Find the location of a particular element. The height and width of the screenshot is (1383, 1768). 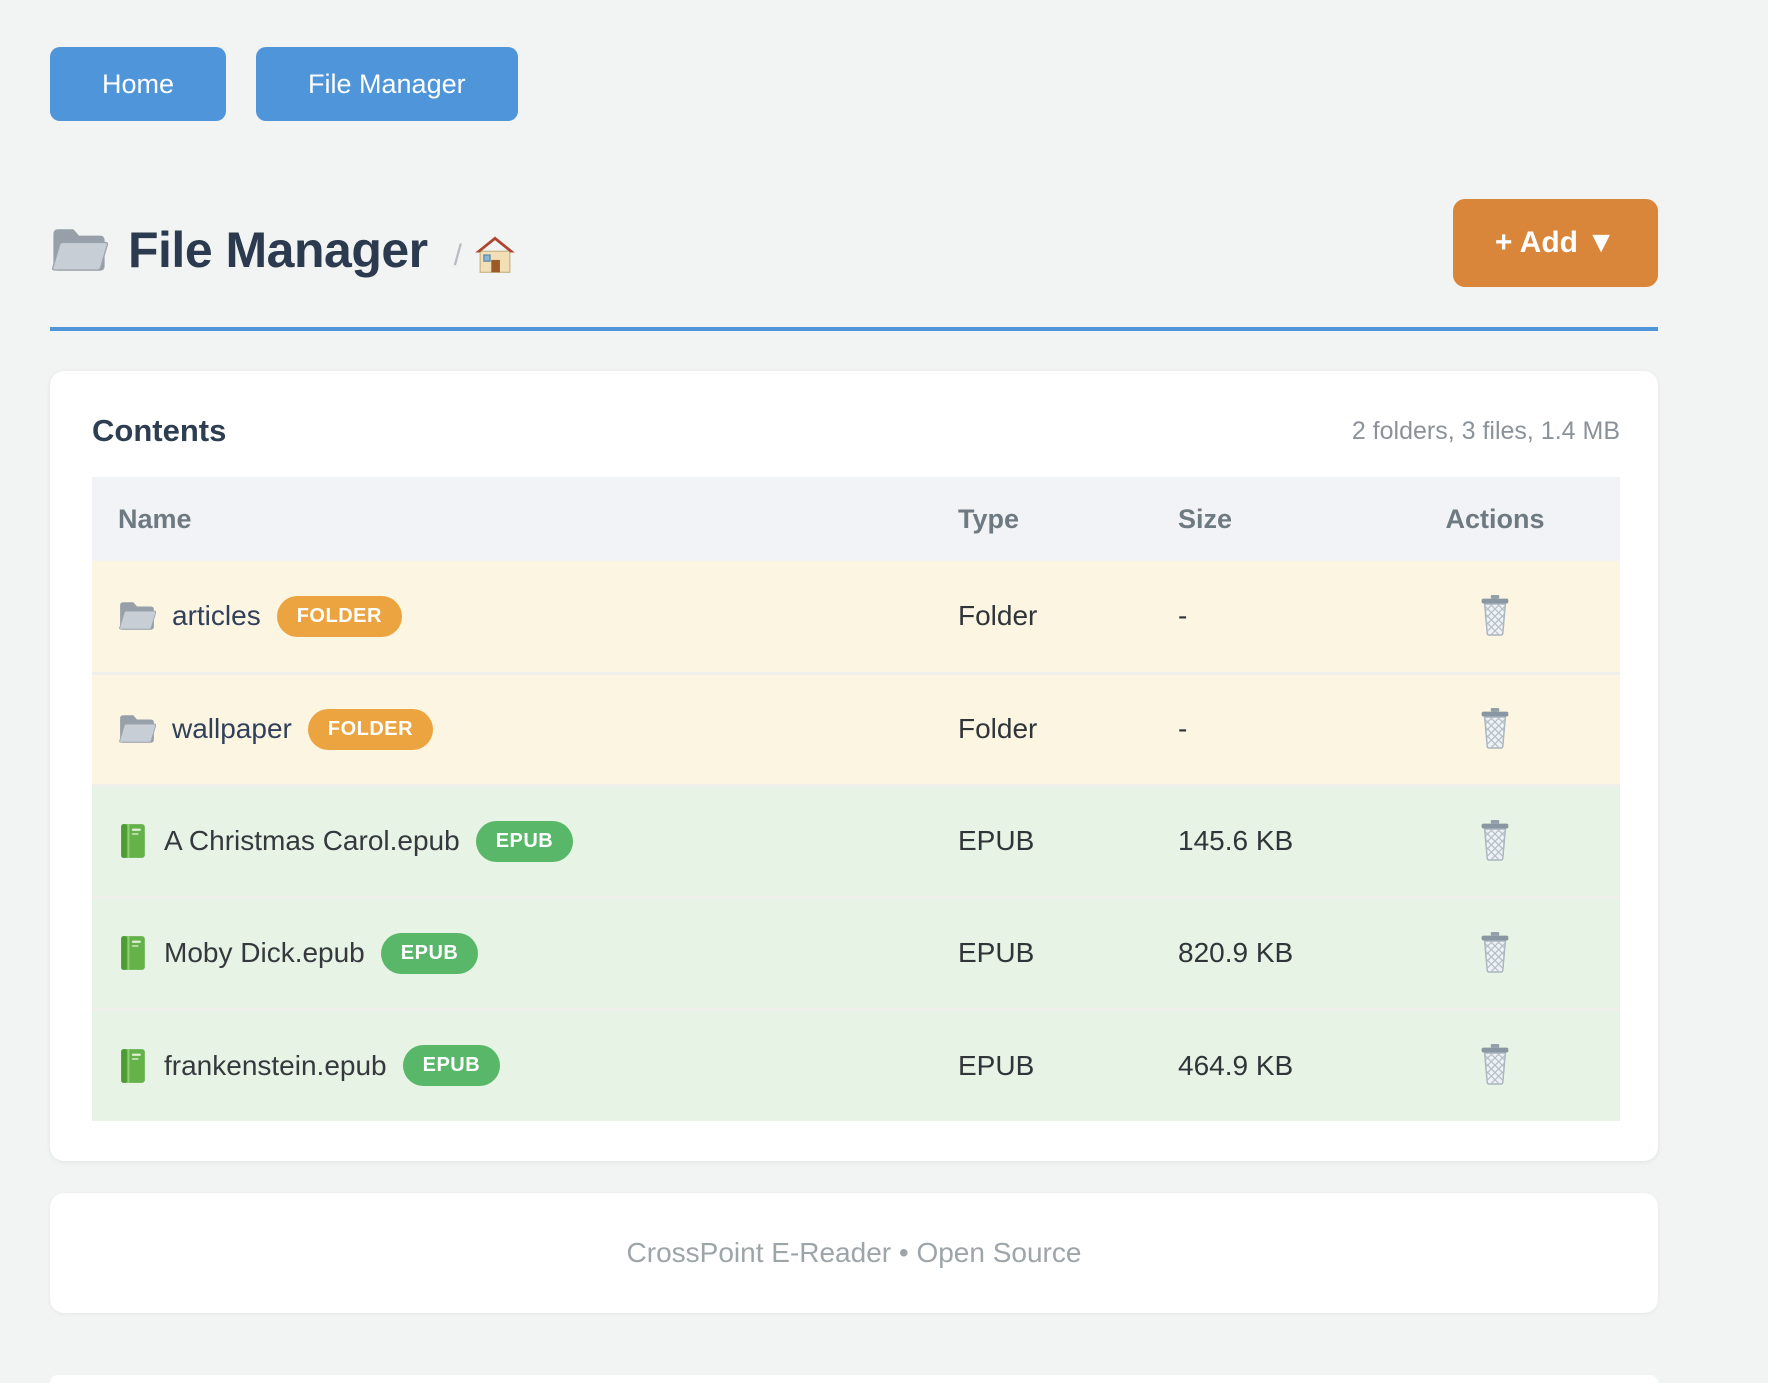

table-header: Name Type Size Actions is located at coordinates (856, 519).